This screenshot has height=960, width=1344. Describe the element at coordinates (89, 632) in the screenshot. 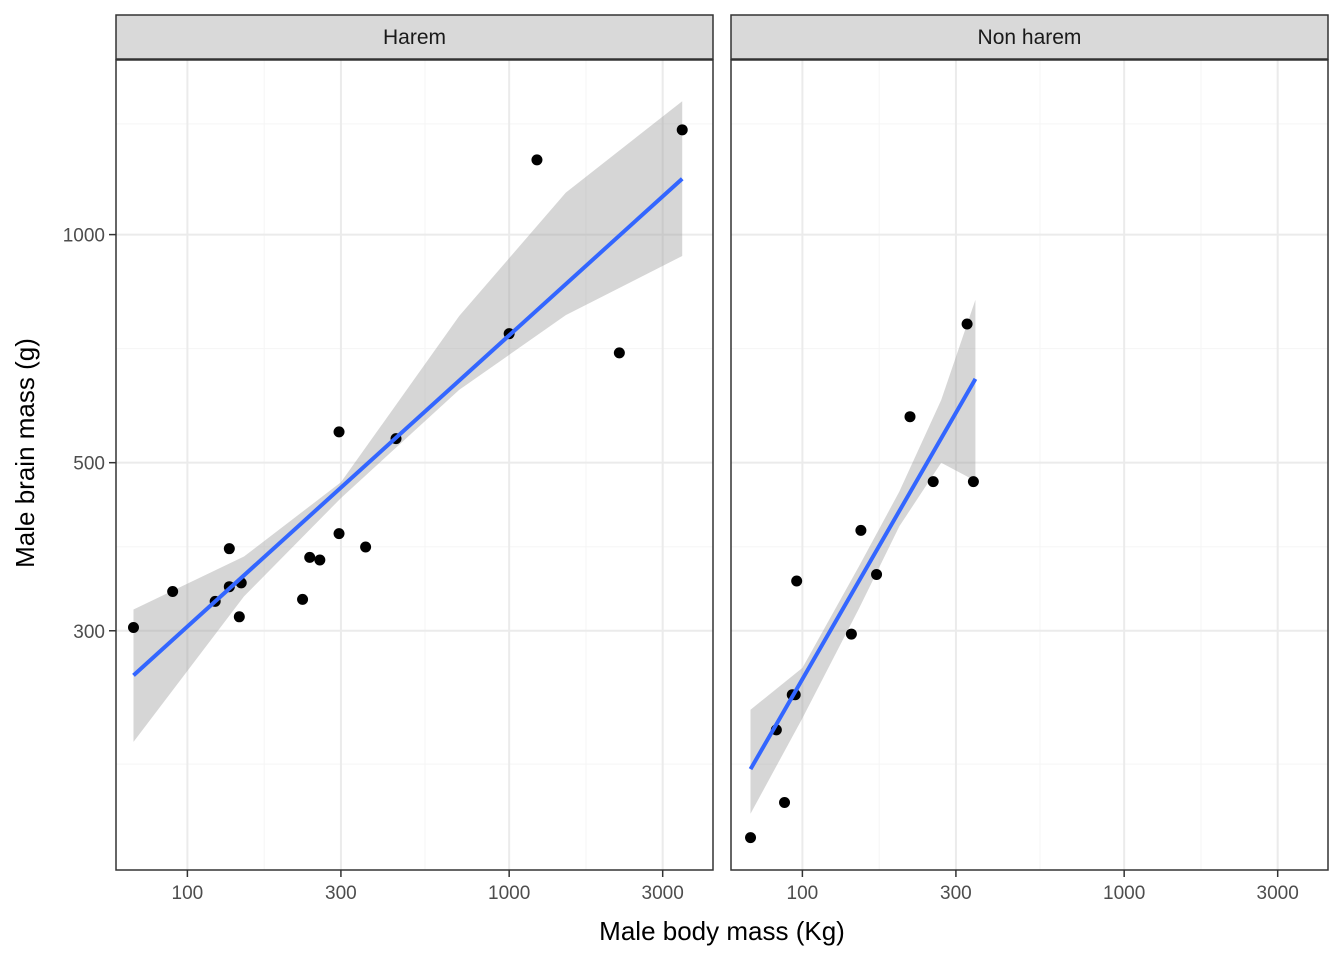

I see `y-tick-label: 300` at that location.